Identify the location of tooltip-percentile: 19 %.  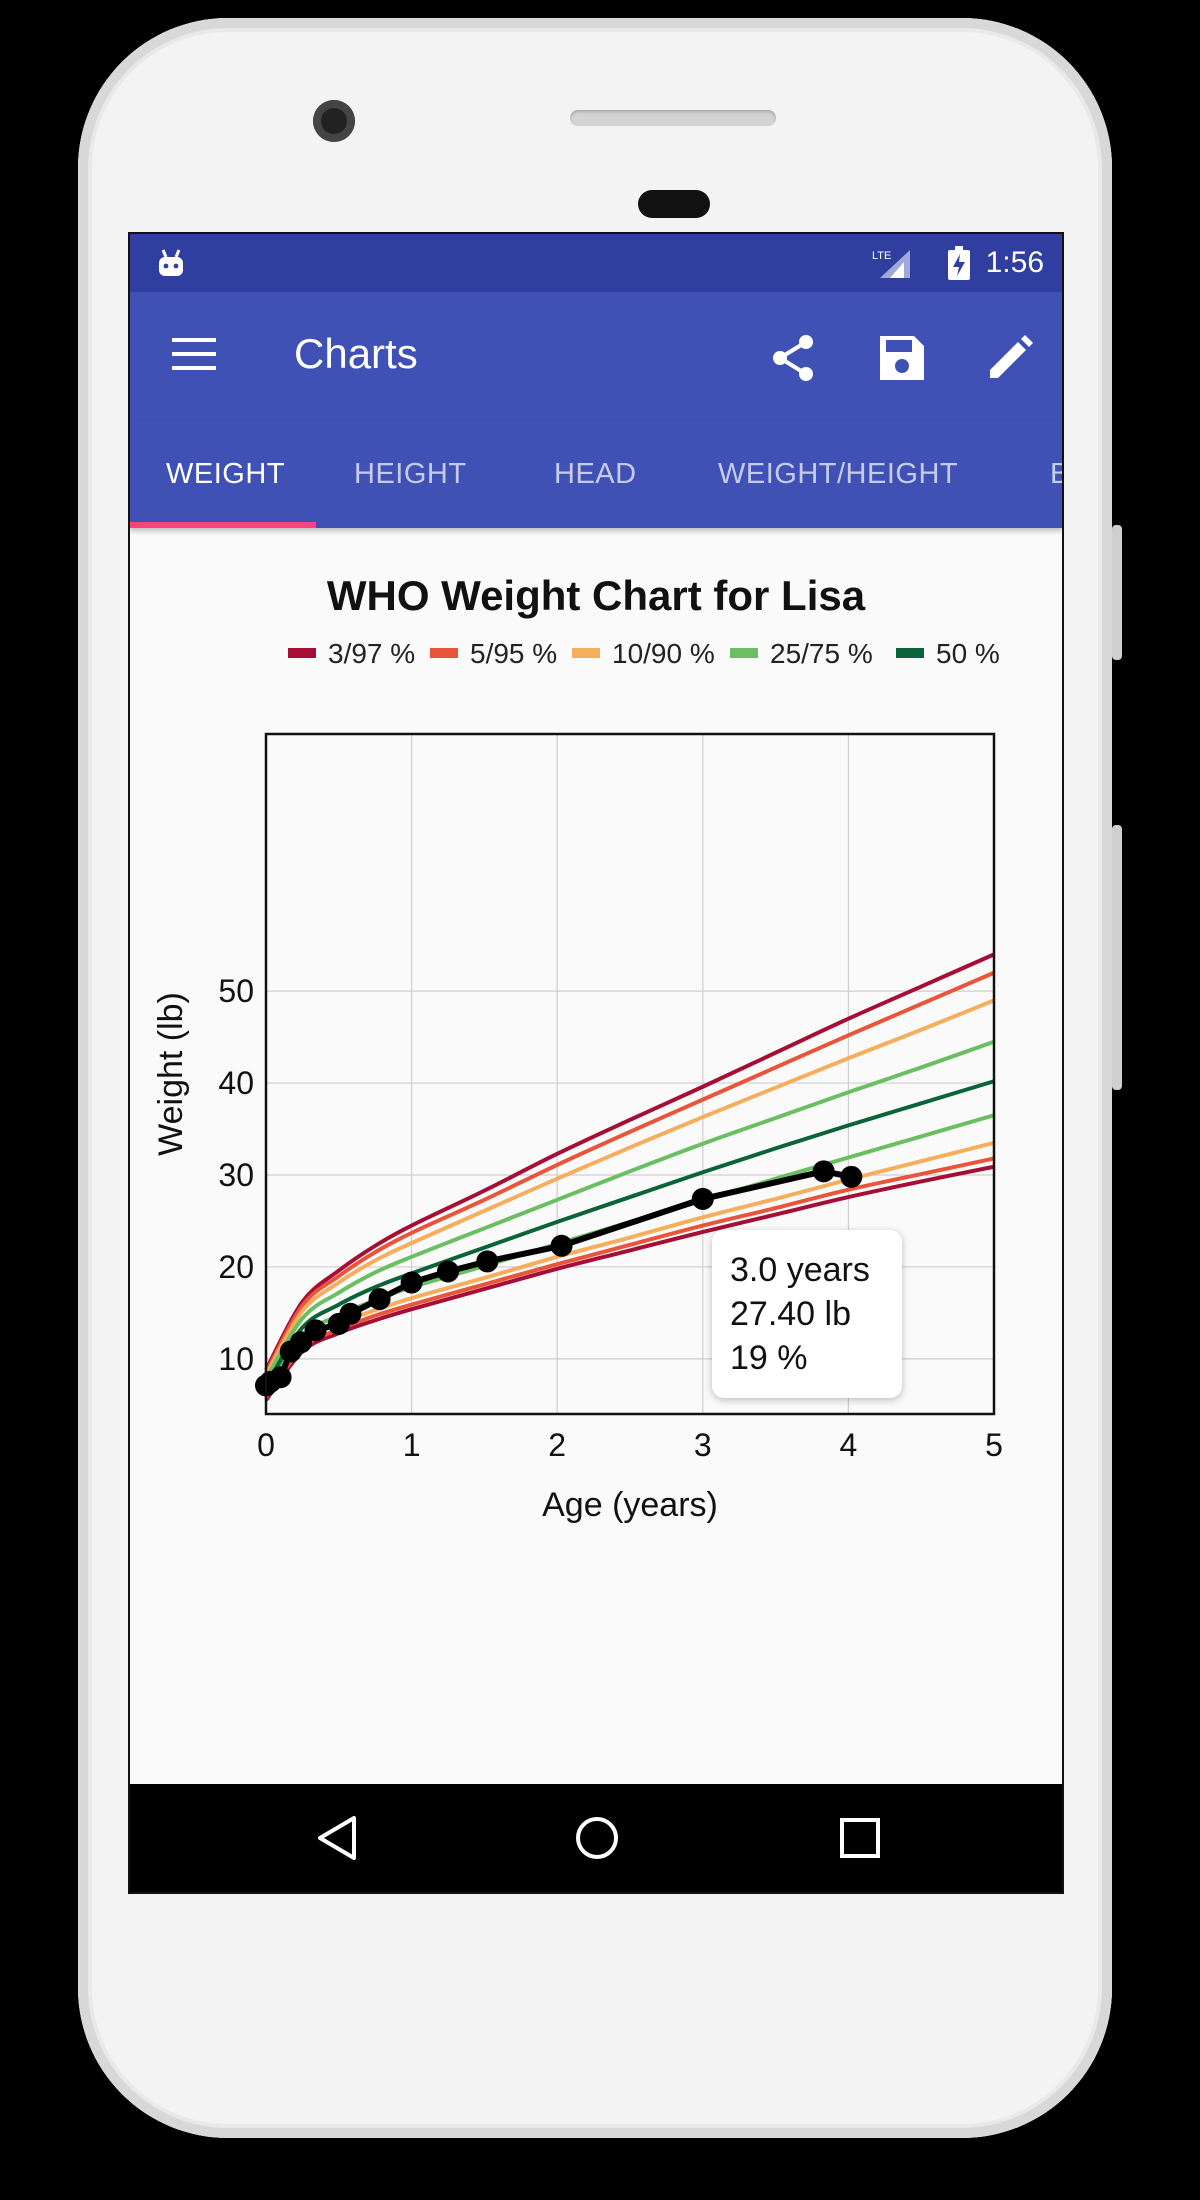
(769, 1358).